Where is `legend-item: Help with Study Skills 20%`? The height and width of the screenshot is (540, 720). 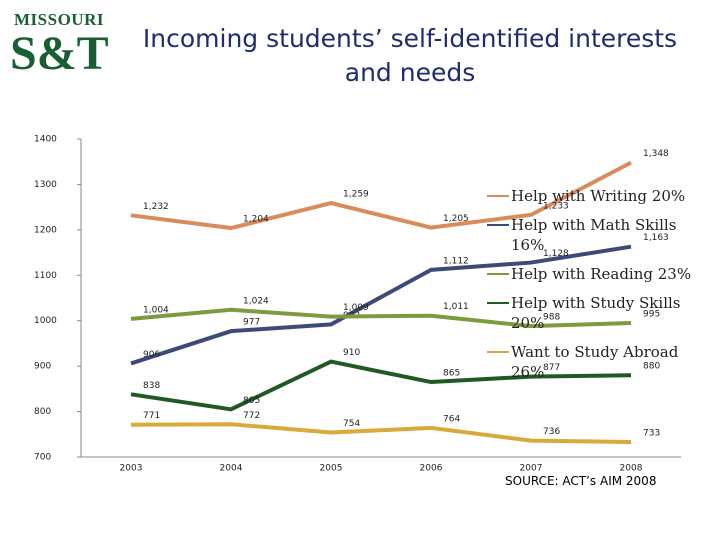
legend-item: Help with Study Skills 20% is located at coordinates (594, 313).